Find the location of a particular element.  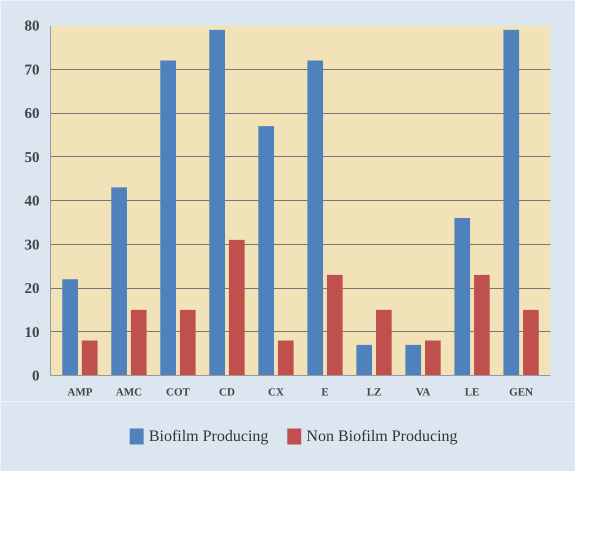

x-tick-label: AMP is located at coordinates (80, 392).